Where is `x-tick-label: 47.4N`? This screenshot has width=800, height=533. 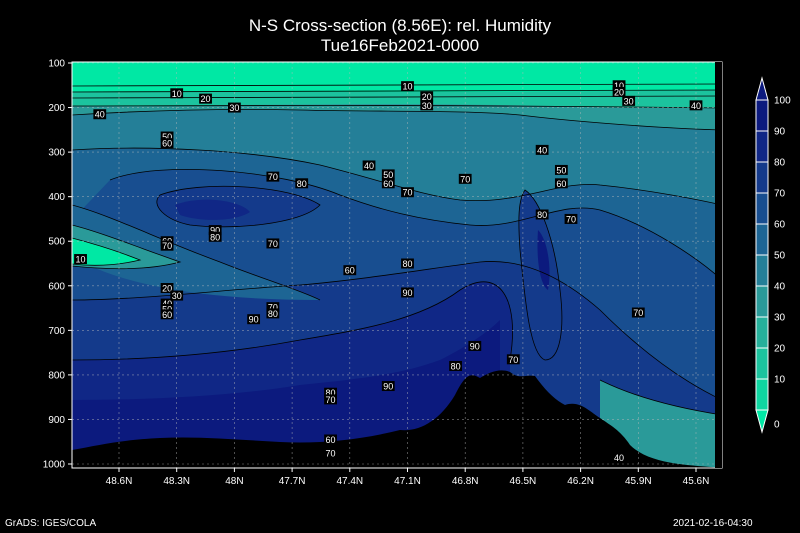
x-tick-label: 47.4N is located at coordinates (349, 481).